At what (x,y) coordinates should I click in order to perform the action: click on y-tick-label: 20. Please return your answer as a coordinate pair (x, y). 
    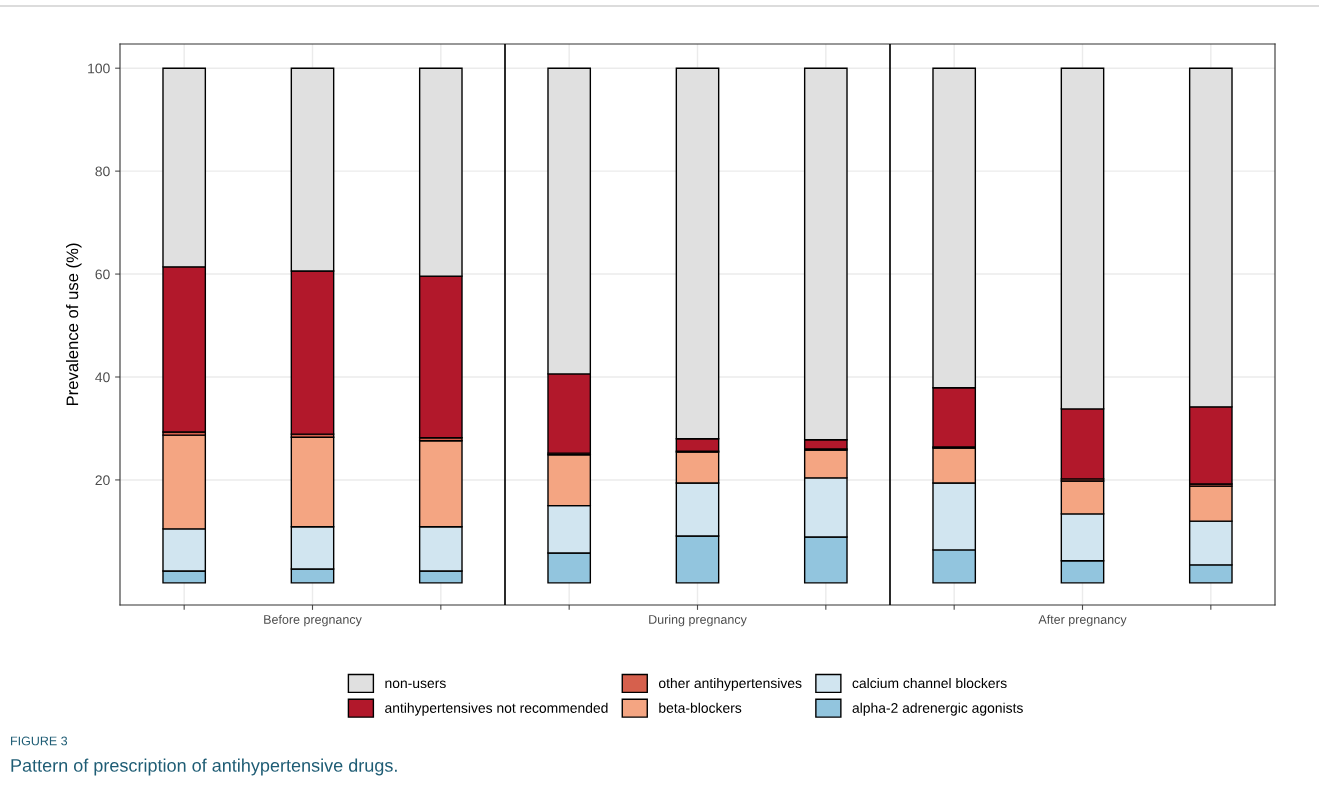
    Looking at the image, I should click on (102, 480).